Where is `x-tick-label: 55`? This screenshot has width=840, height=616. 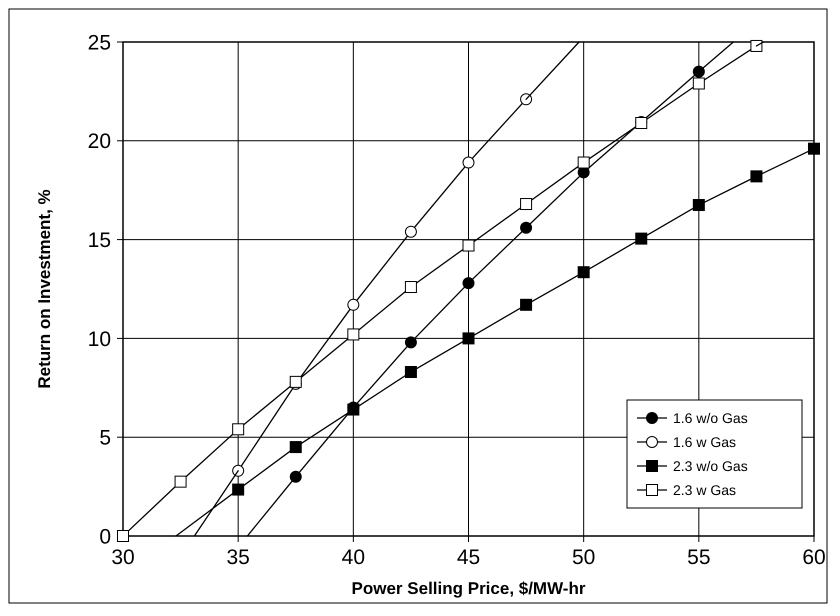
x-tick-label: 55 is located at coordinates (699, 557).